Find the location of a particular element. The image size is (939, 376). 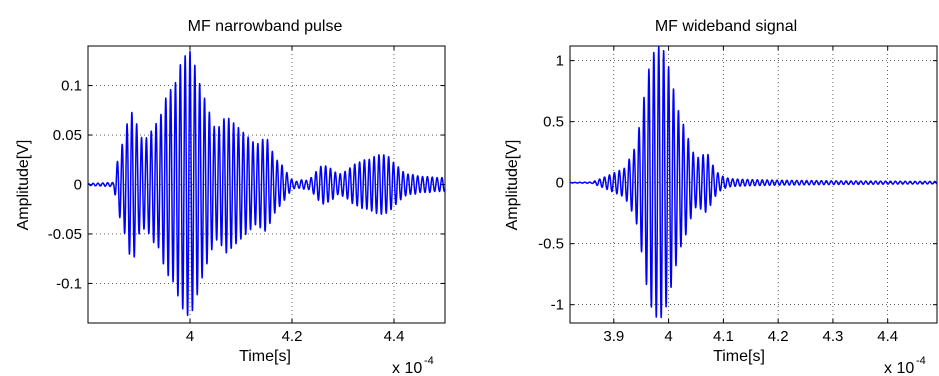

y-tick-label: 0.05 is located at coordinates (67, 135).